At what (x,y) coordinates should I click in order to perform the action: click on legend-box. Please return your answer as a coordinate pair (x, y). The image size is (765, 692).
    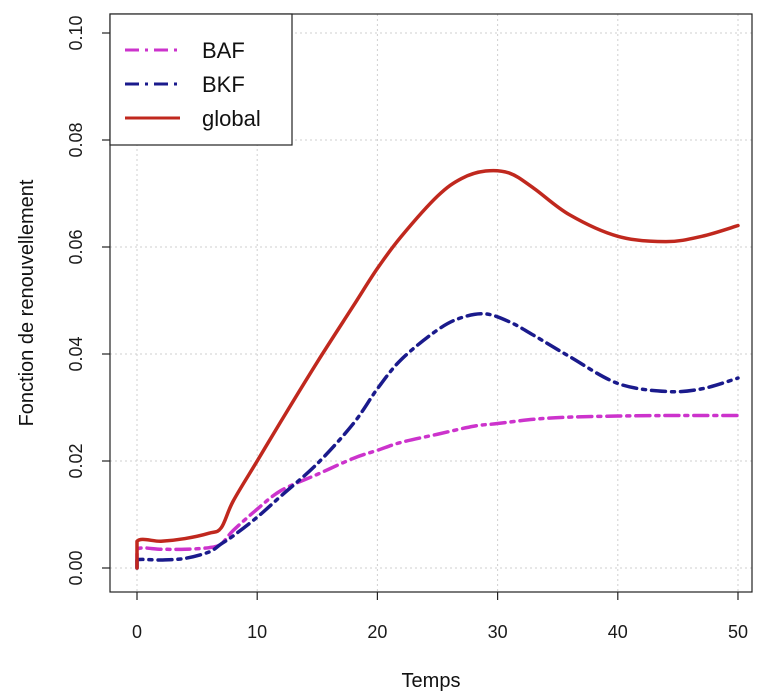
    Looking at the image, I should click on (201, 79).